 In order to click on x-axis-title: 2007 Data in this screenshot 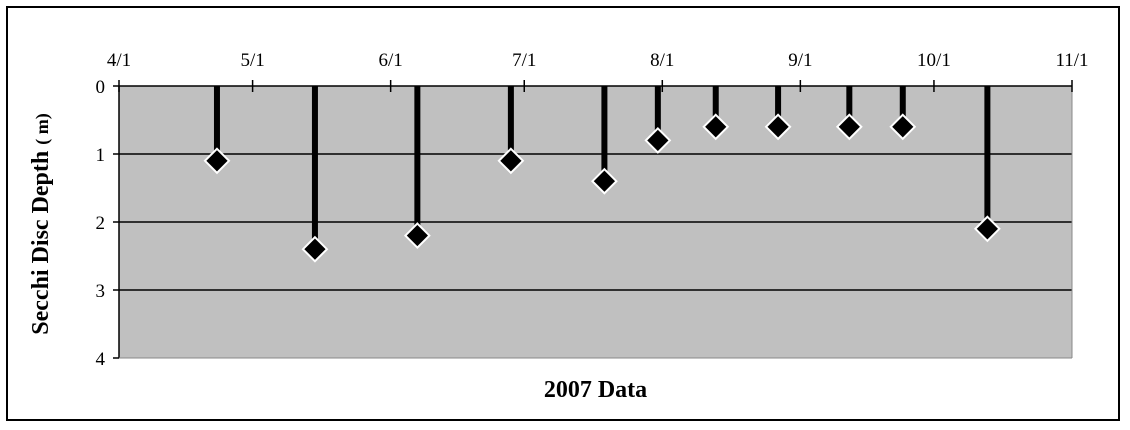, I will do `click(595, 390)`.